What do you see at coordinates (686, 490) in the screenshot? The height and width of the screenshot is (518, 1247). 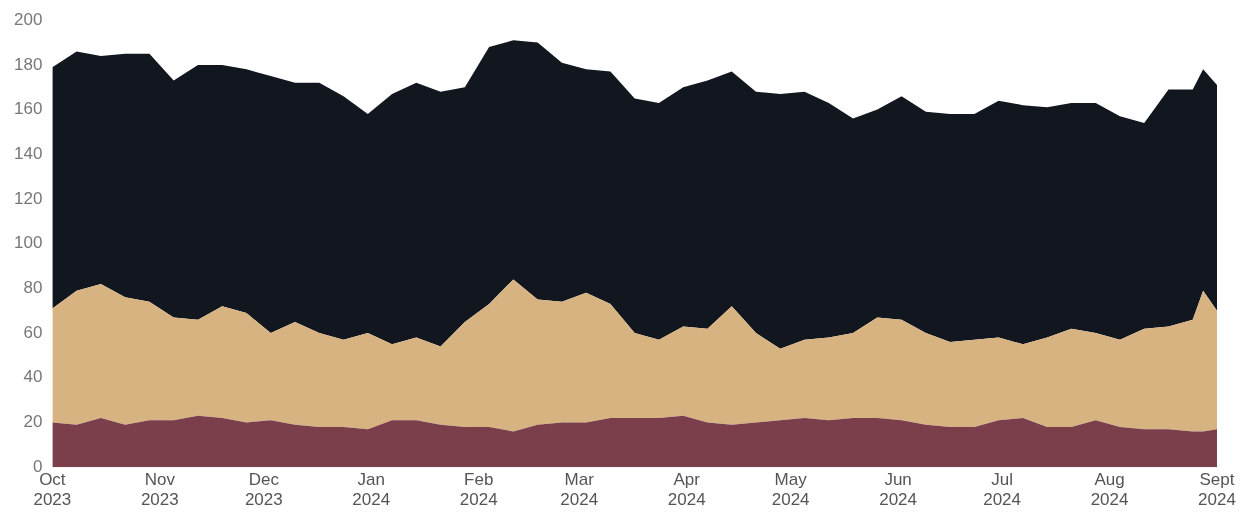 I see `x-tick-label: Apr 2024` at bounding box center [686, 490].